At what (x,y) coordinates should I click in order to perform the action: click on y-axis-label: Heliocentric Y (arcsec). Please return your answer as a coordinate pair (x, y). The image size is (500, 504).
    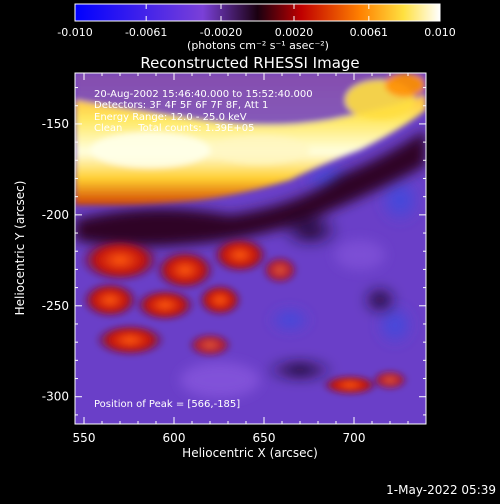
    Looking at the image, I should click on (20, 248).